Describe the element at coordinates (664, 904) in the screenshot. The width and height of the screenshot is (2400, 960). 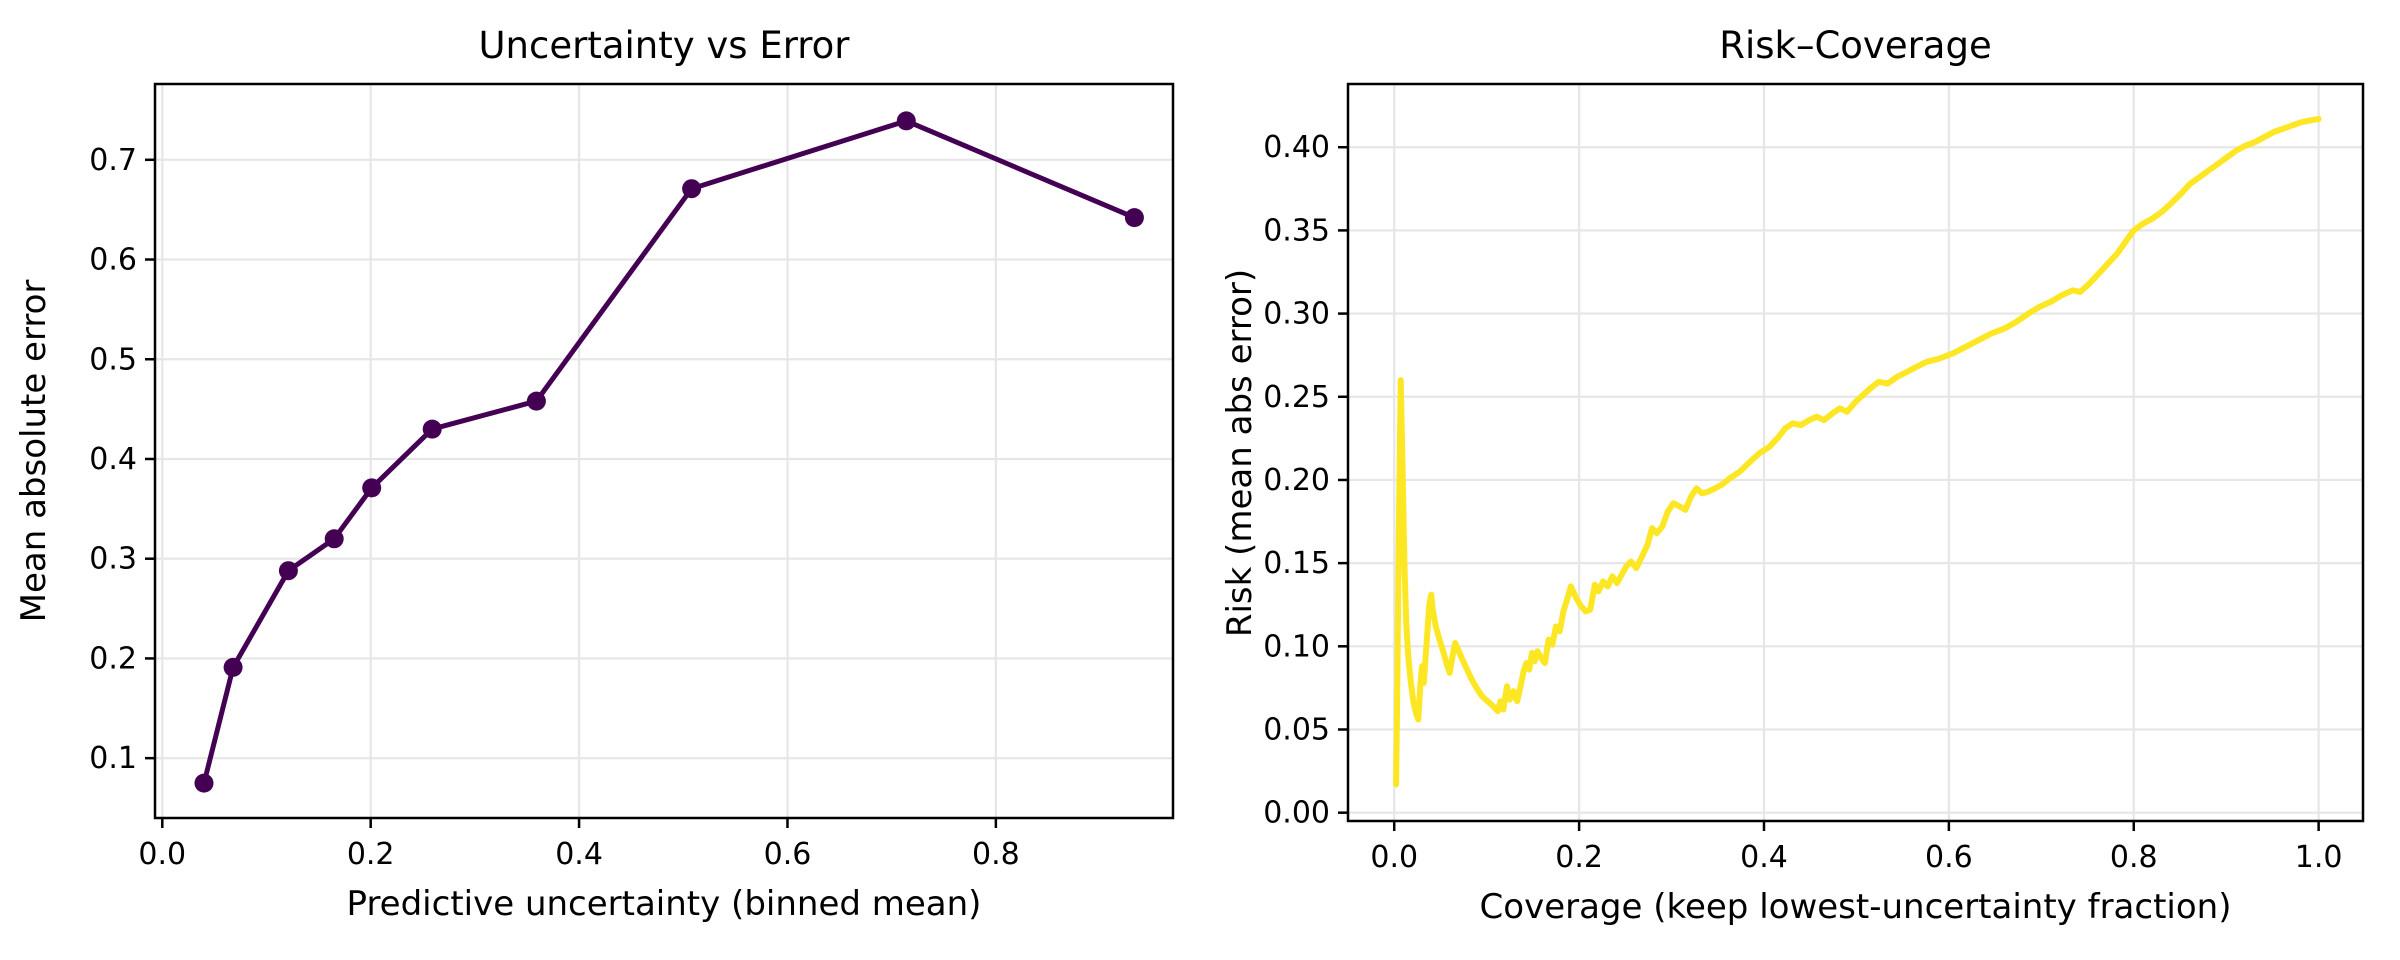
I see `left-x-axis-label: Predictive uncertainty (binned mean)` at that location.